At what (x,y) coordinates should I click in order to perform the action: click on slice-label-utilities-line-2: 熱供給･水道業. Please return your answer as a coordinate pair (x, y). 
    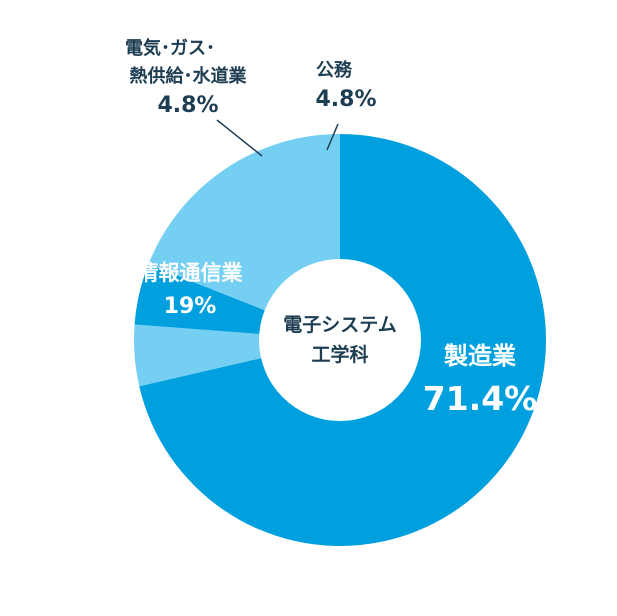
    Looking at the image, I should click on (189, 76).